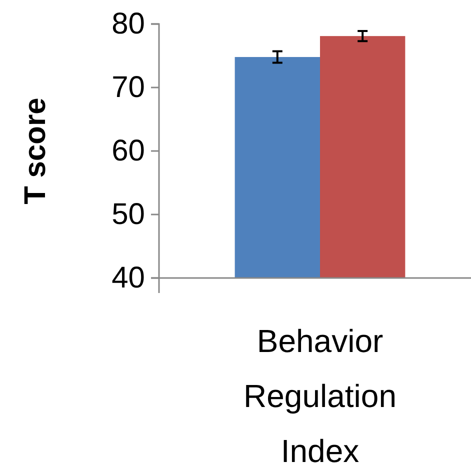 Image resolution: width=471 pixels, height=476 pixels. What do you see at coordinates (35, 151) in the screenshot?
I see `y-axis-title: T score` at bounding box center [35, 151].